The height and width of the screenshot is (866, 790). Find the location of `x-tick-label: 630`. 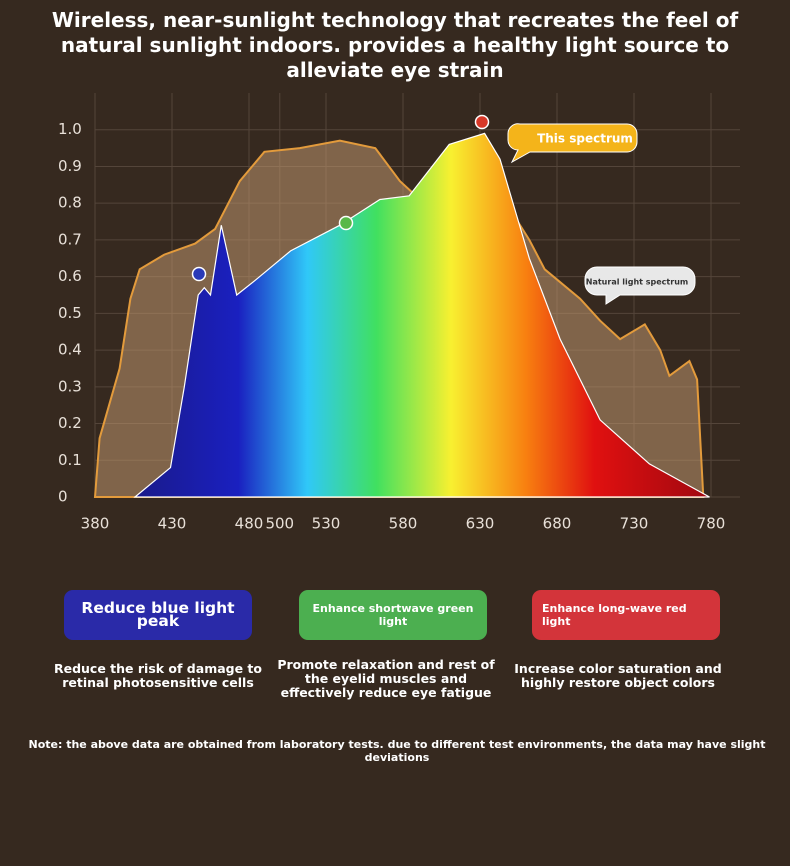

x-tick-label: 630 is located at coordinates (480, 524).